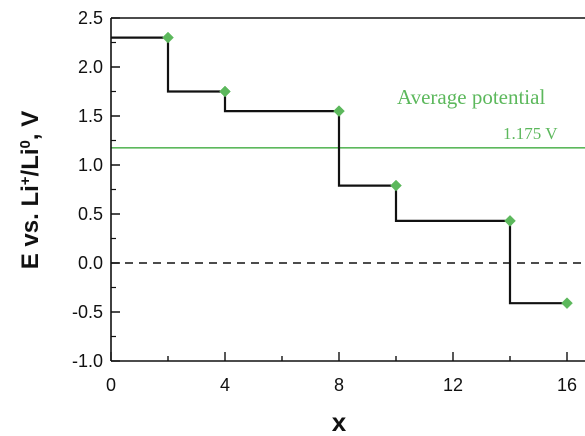 Image resolution: width=585 pixels, height=436 pixels. Describe the element at coordinates (111, 385) in the screenshot. I see `x-tick-label: 0` at that location.